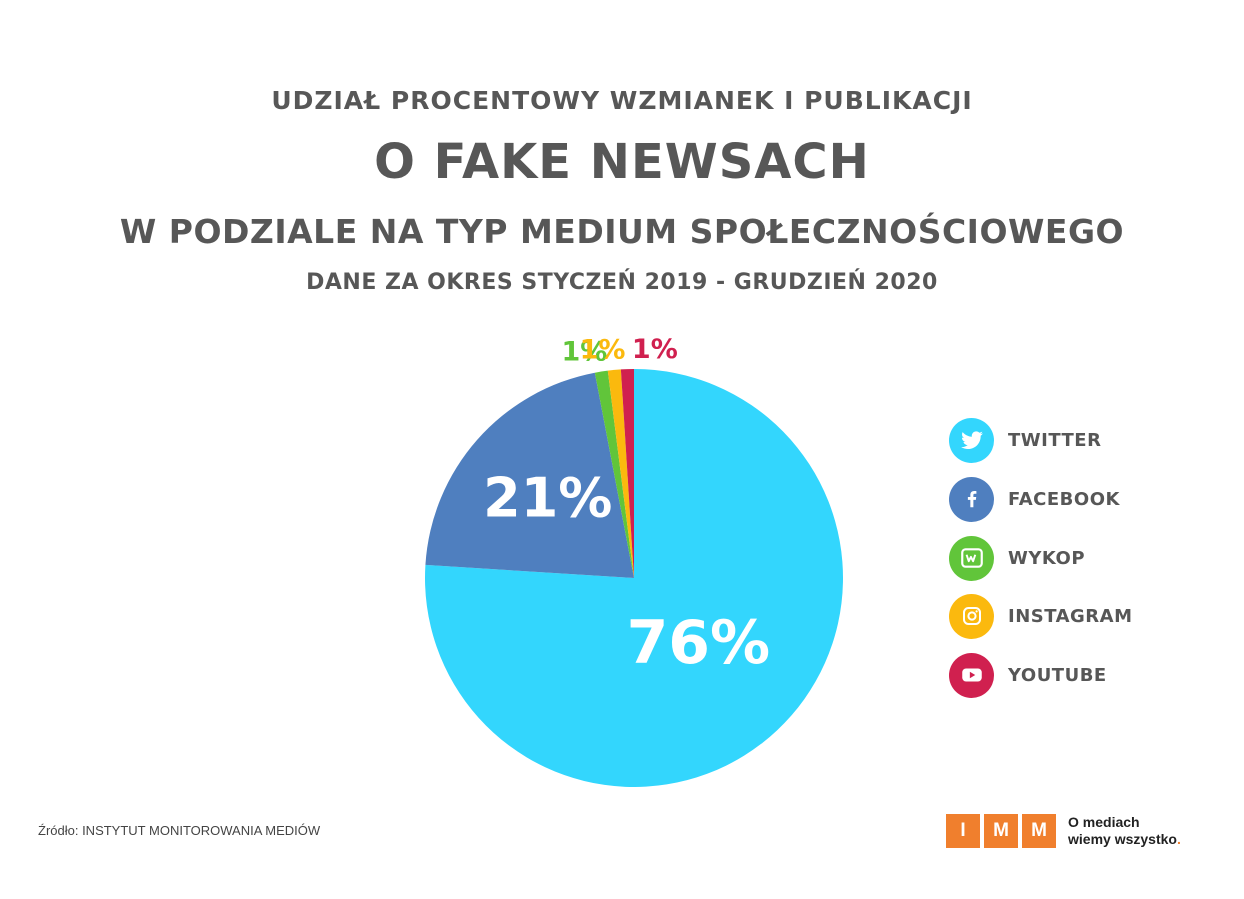  I want to click on legend-label: TWITTER, so click(1055, 440).